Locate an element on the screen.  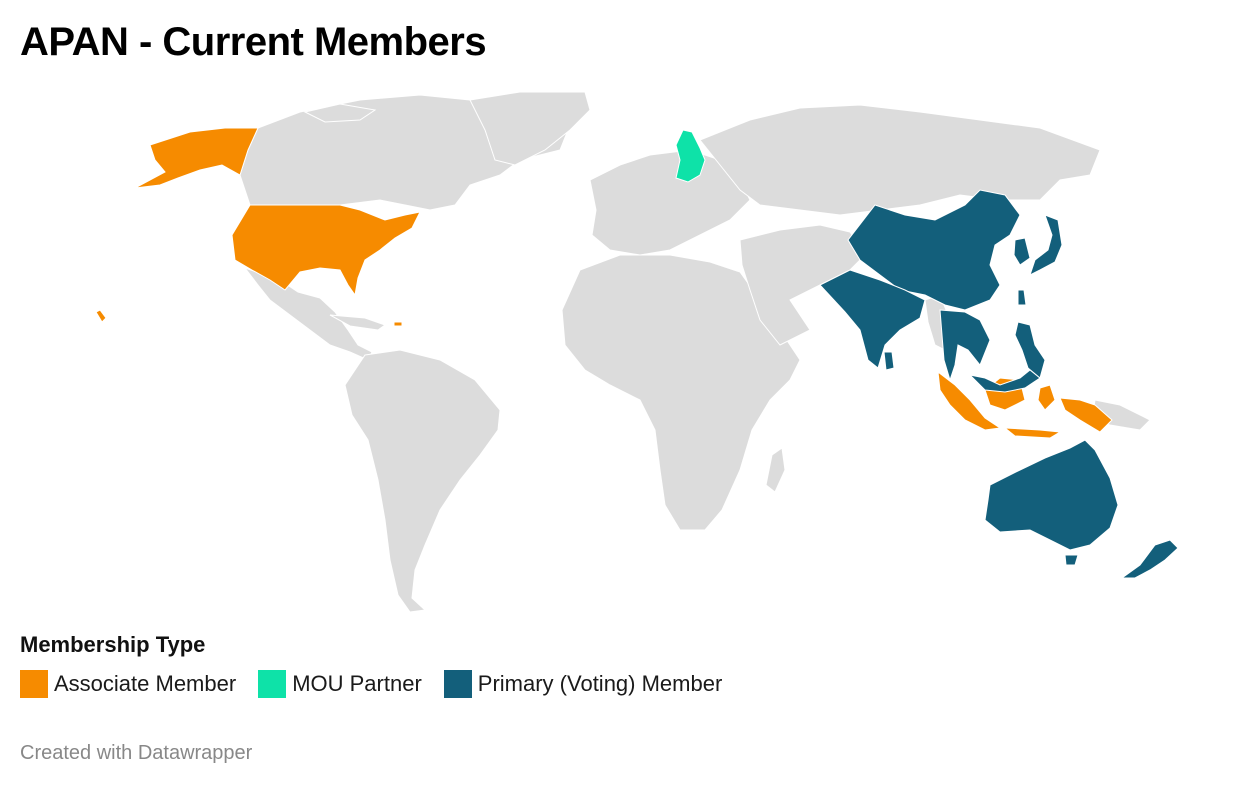
map-title: APAN - Current Members is located at coordinates (253, 42).